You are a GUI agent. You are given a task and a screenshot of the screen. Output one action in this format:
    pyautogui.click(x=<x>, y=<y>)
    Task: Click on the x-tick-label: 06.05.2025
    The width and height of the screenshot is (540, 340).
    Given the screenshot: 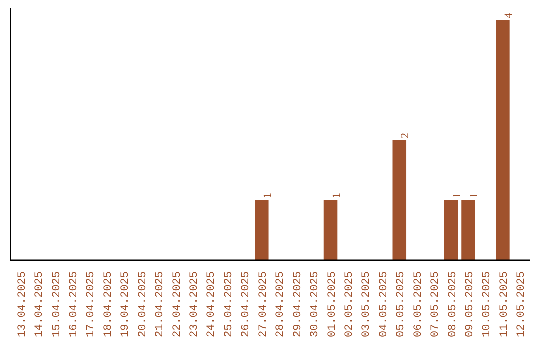 What is the action you would take?
    pyautogui.click(x=418, y=304)
    